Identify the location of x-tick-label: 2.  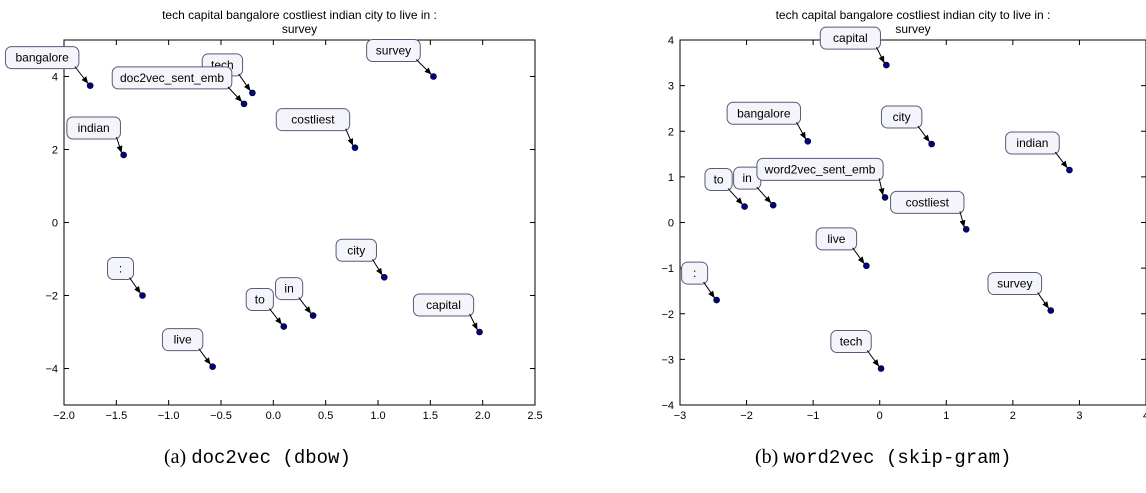
(1013, 416).